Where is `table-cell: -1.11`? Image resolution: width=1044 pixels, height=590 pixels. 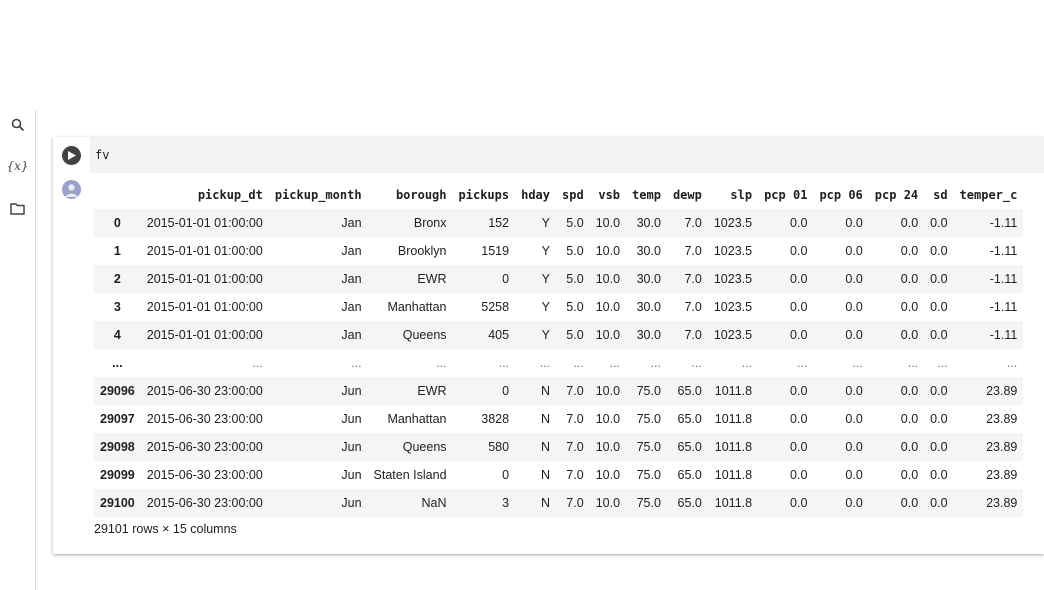
table-cell: -1.11 is located at coordinates (1003, 251).